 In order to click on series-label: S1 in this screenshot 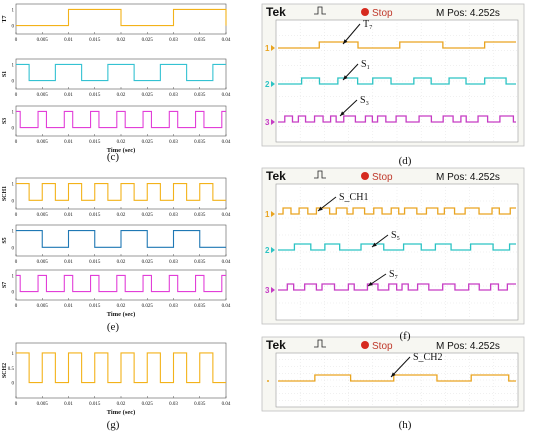, I will do `click(5, 74)`.